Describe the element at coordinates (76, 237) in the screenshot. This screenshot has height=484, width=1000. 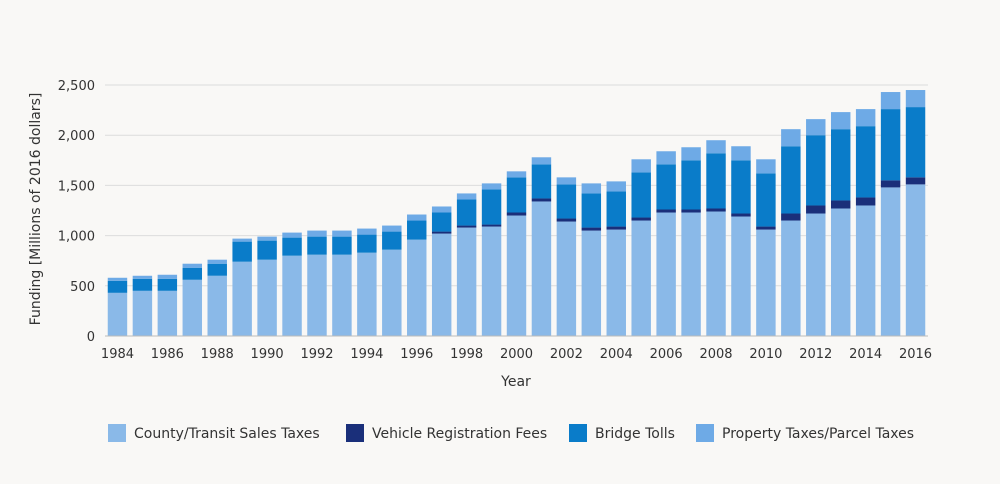
I see `y-tick-label: 1,000` at that location.